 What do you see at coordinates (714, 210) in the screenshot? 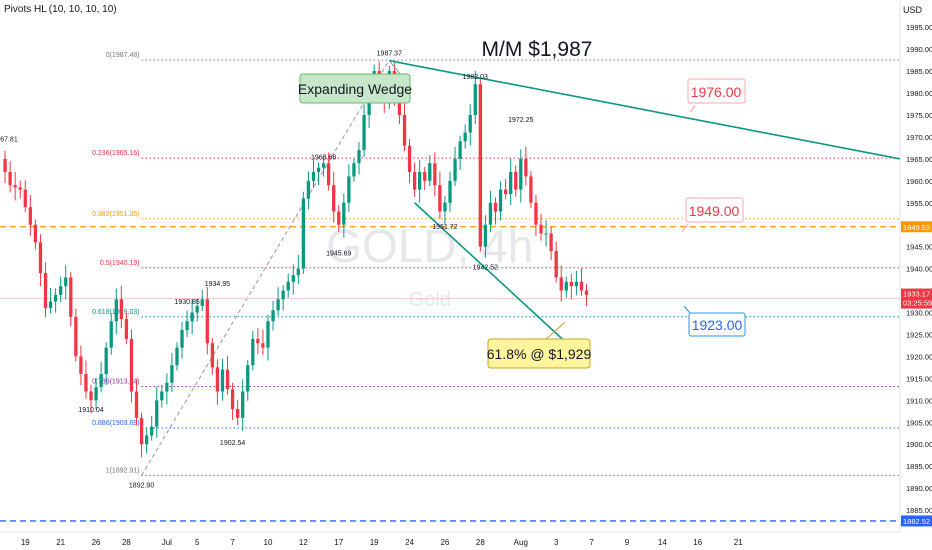
I see `target-1949-box` at bounding box center [714, 210].